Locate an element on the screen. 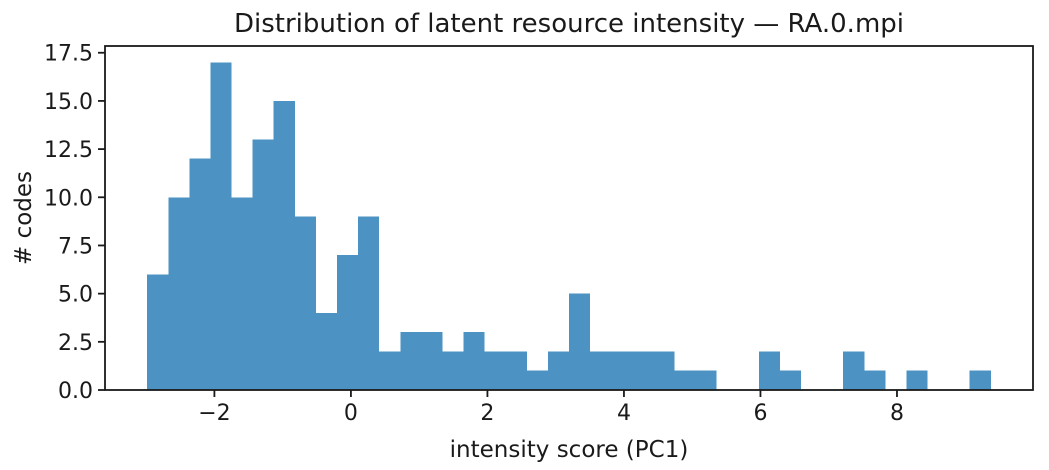 The image size is (1049, 470). x-axis-label: intensity score (PC1) is located at coordinates (569, 450).